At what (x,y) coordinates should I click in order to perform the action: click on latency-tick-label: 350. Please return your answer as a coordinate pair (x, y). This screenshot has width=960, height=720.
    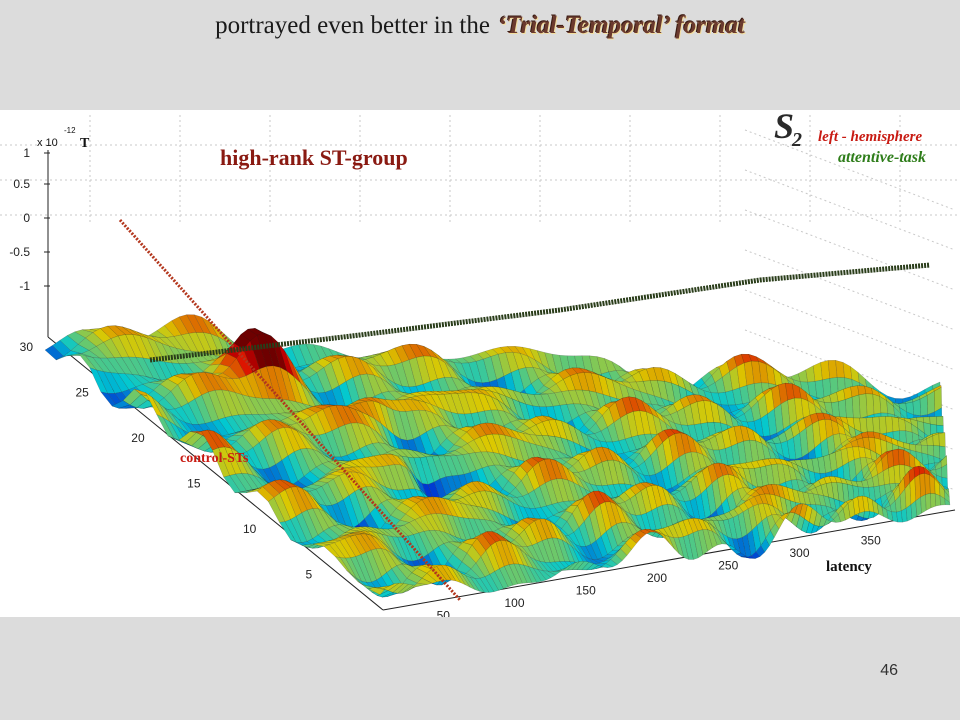
    Looking at the image, I should click on (871, 541).